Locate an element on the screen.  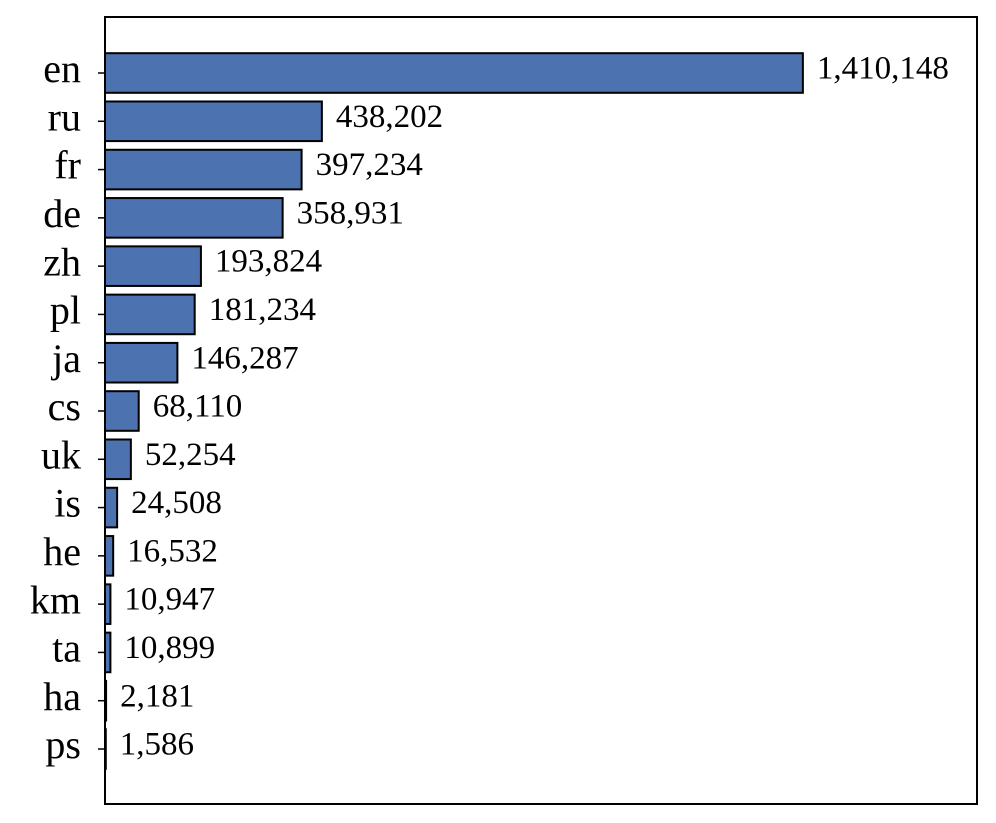
value-label: 10,947 is located at coordinates (169, 600).